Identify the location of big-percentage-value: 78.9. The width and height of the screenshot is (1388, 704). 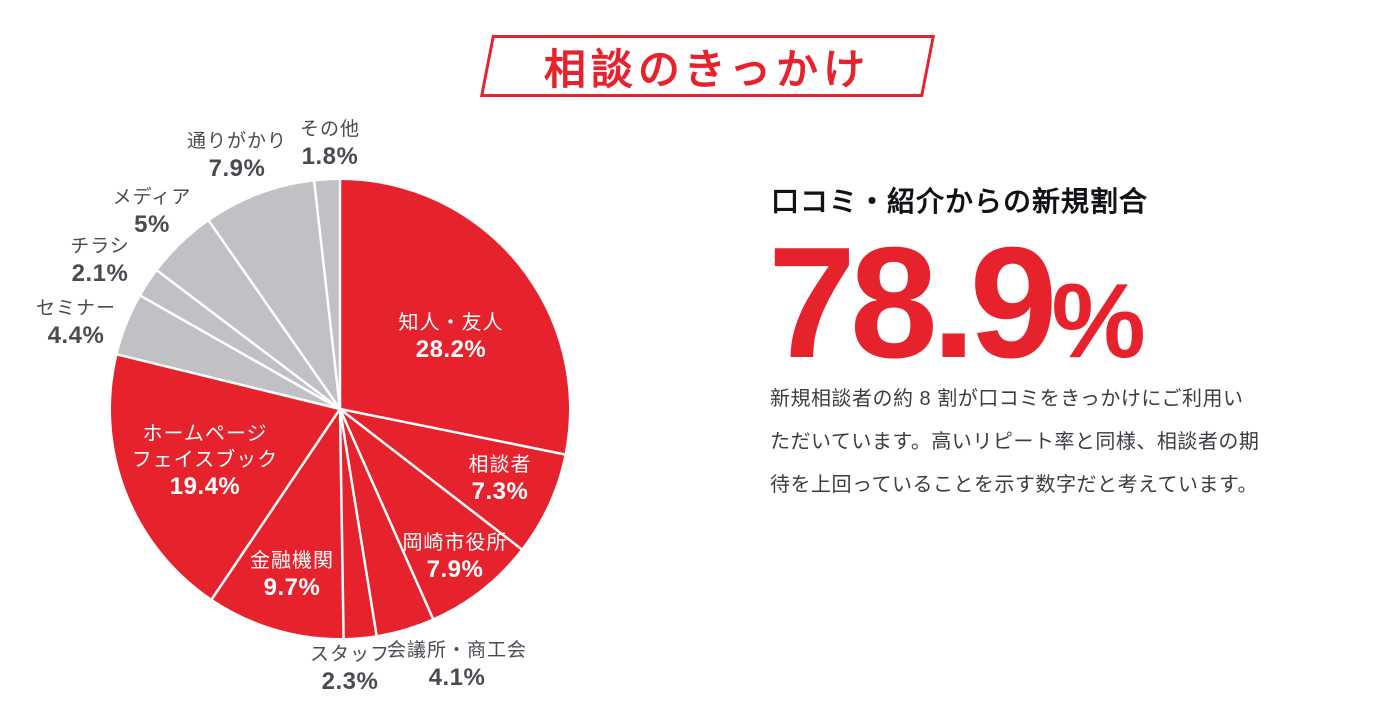
(913, 303).